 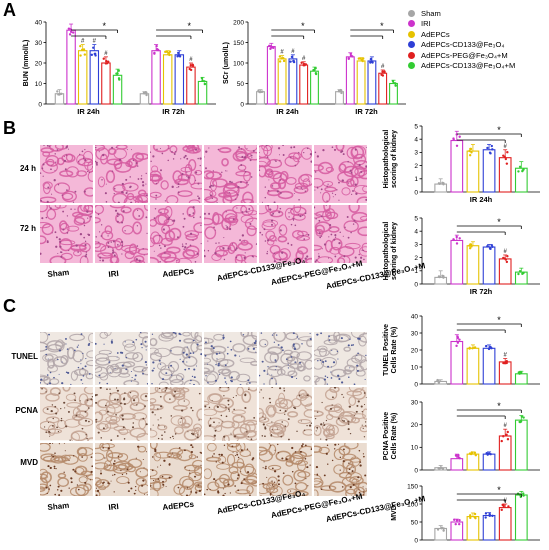 I want to click on group-label: IR 72h, so click(x=366, y=111).